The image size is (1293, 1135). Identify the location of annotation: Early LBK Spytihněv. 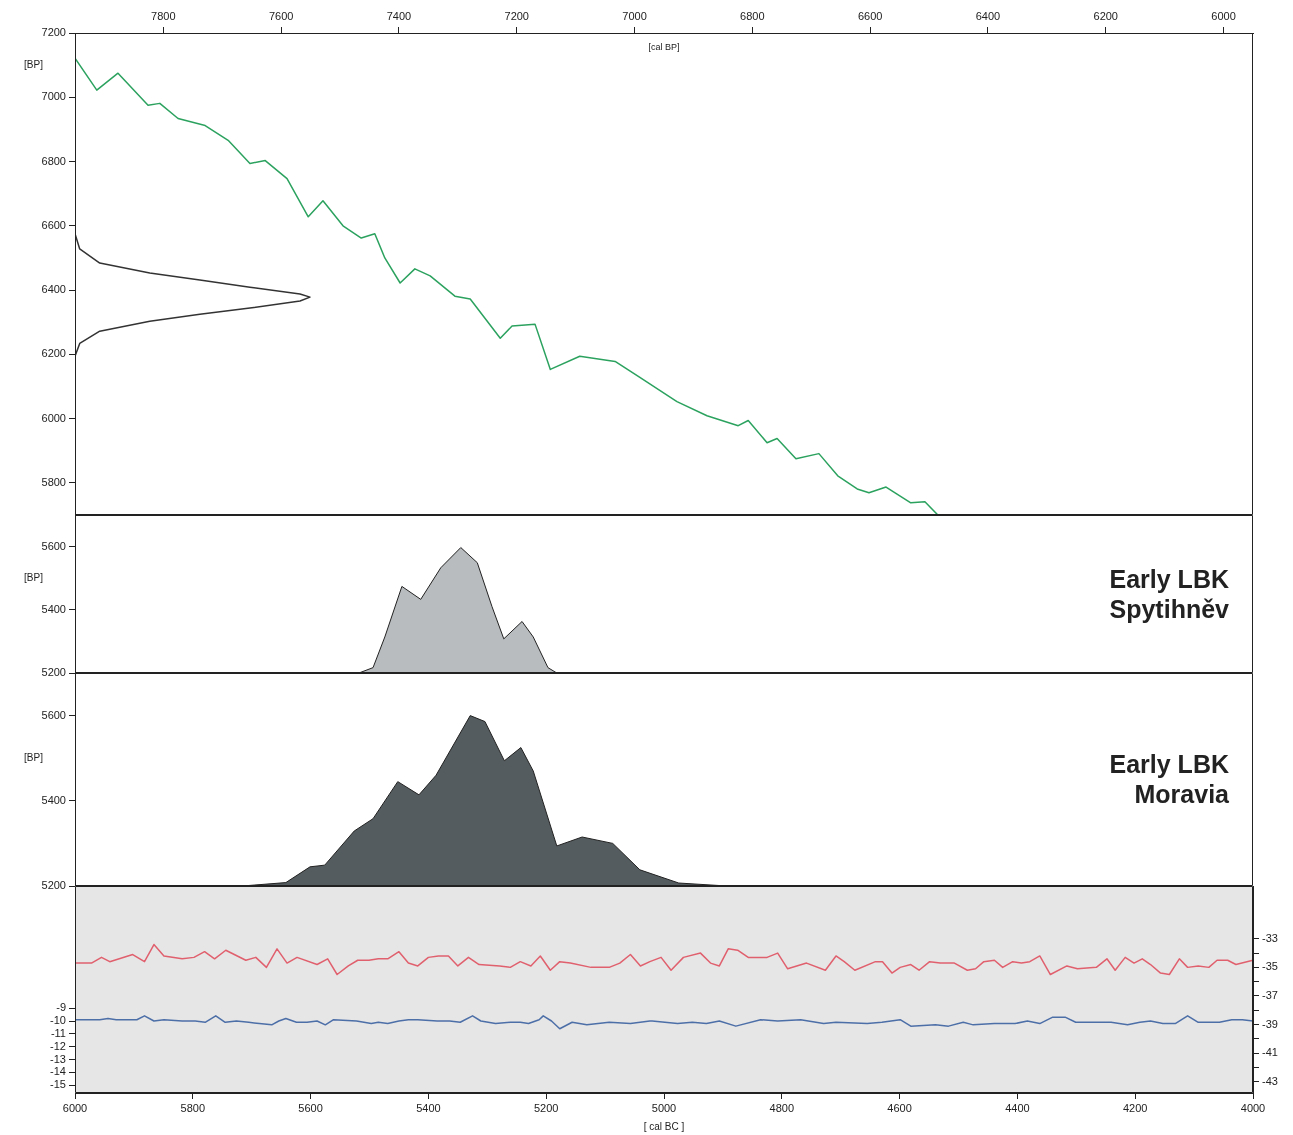
(1169, 593).